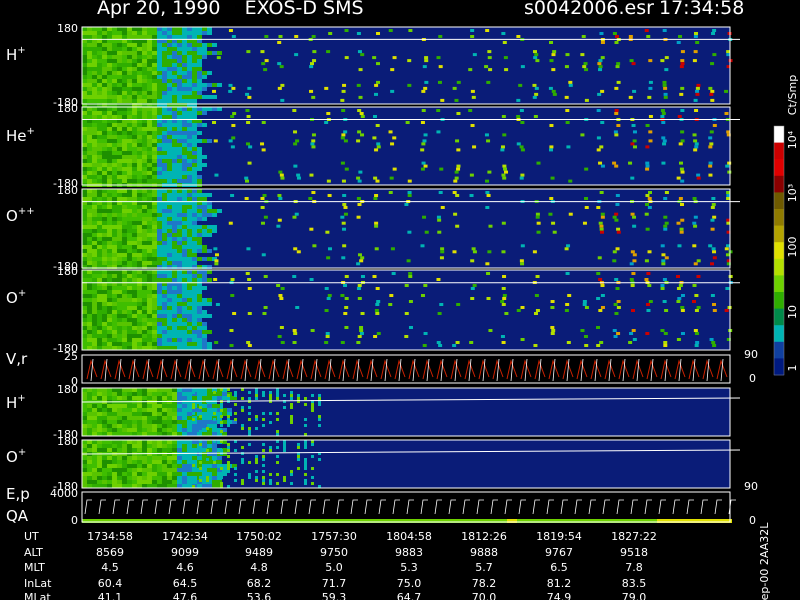  I want to click on axis-row-value: 4.8, so click(259, 567).